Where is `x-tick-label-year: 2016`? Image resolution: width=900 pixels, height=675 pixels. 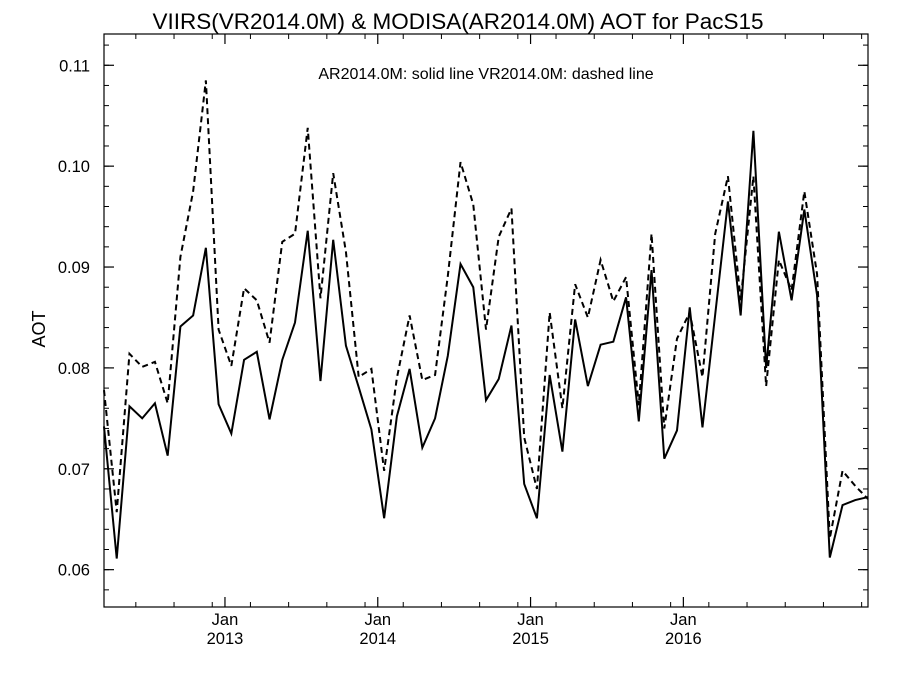 x-tick-label-year: 2016 is located at coordinates (683, 639).